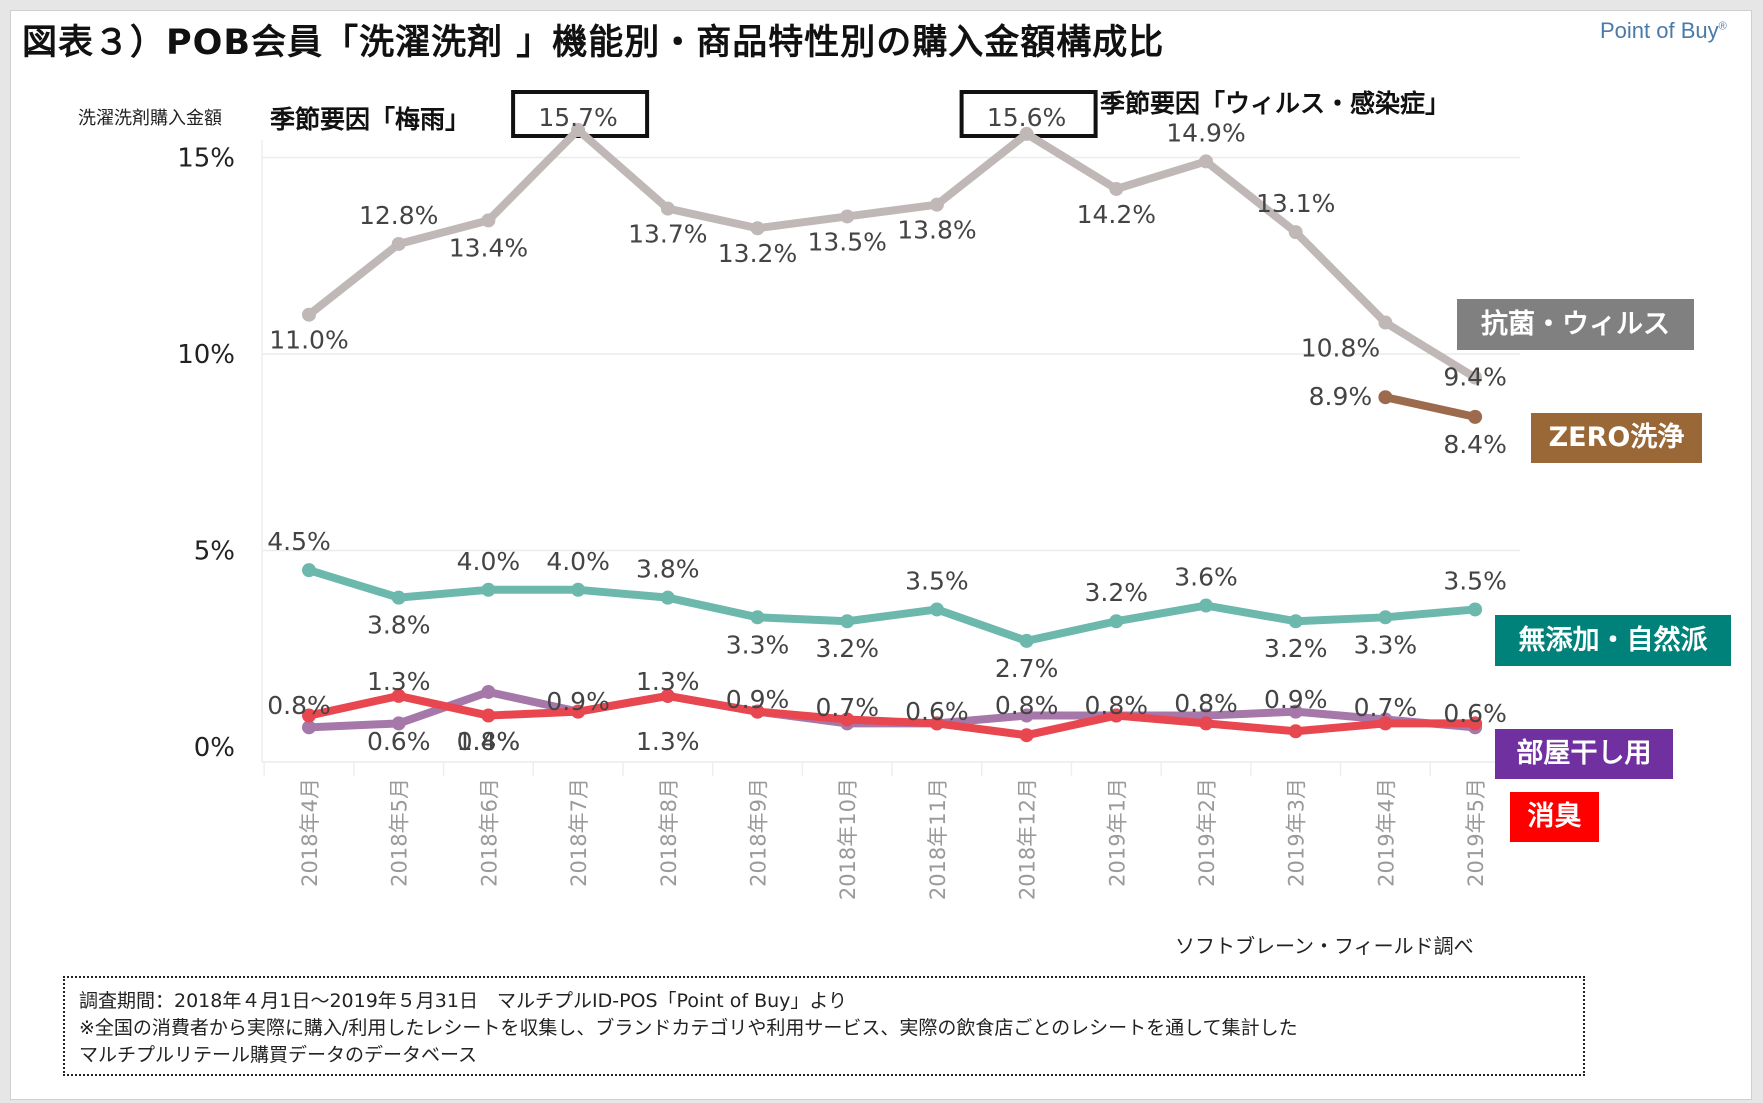 This screenshot has width=1763, height=1103. I want to click on data-label: 12.8%, so click(398, 215).